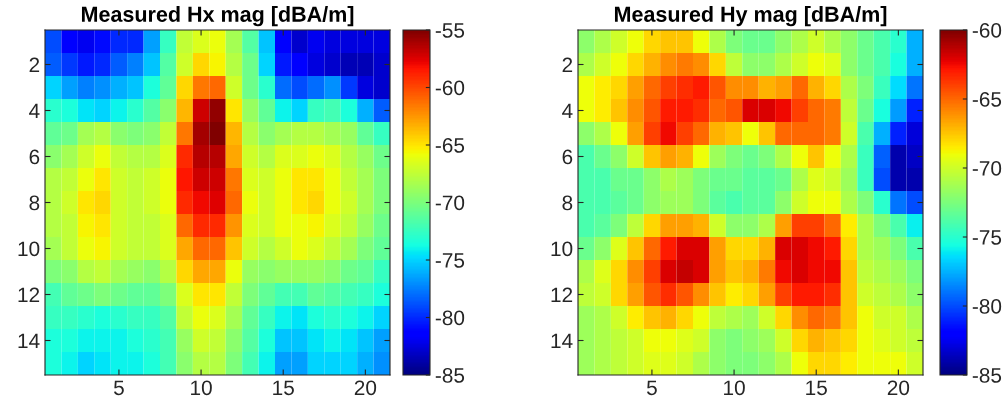 This screenshot has width=1006, height=412. I want to click on color-bar-label: -55, so click(450, 30).